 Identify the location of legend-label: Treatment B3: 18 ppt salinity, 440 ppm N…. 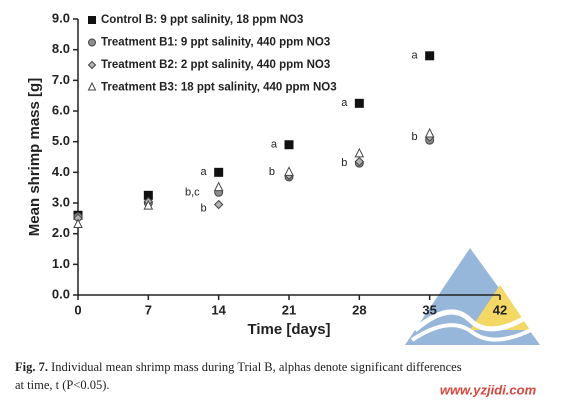
(219, 88).